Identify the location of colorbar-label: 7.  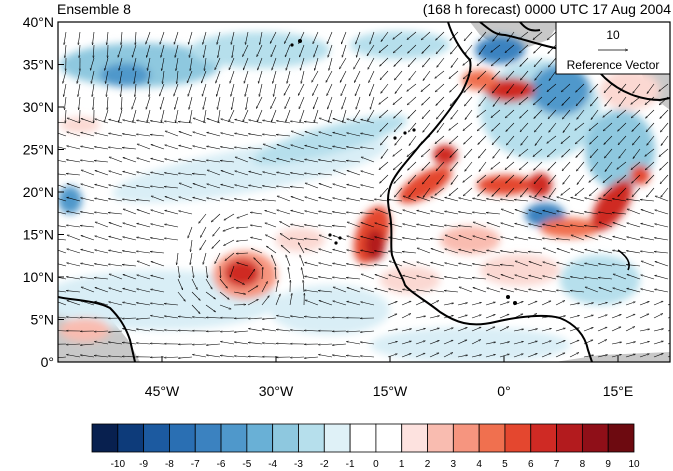
(557, 464).